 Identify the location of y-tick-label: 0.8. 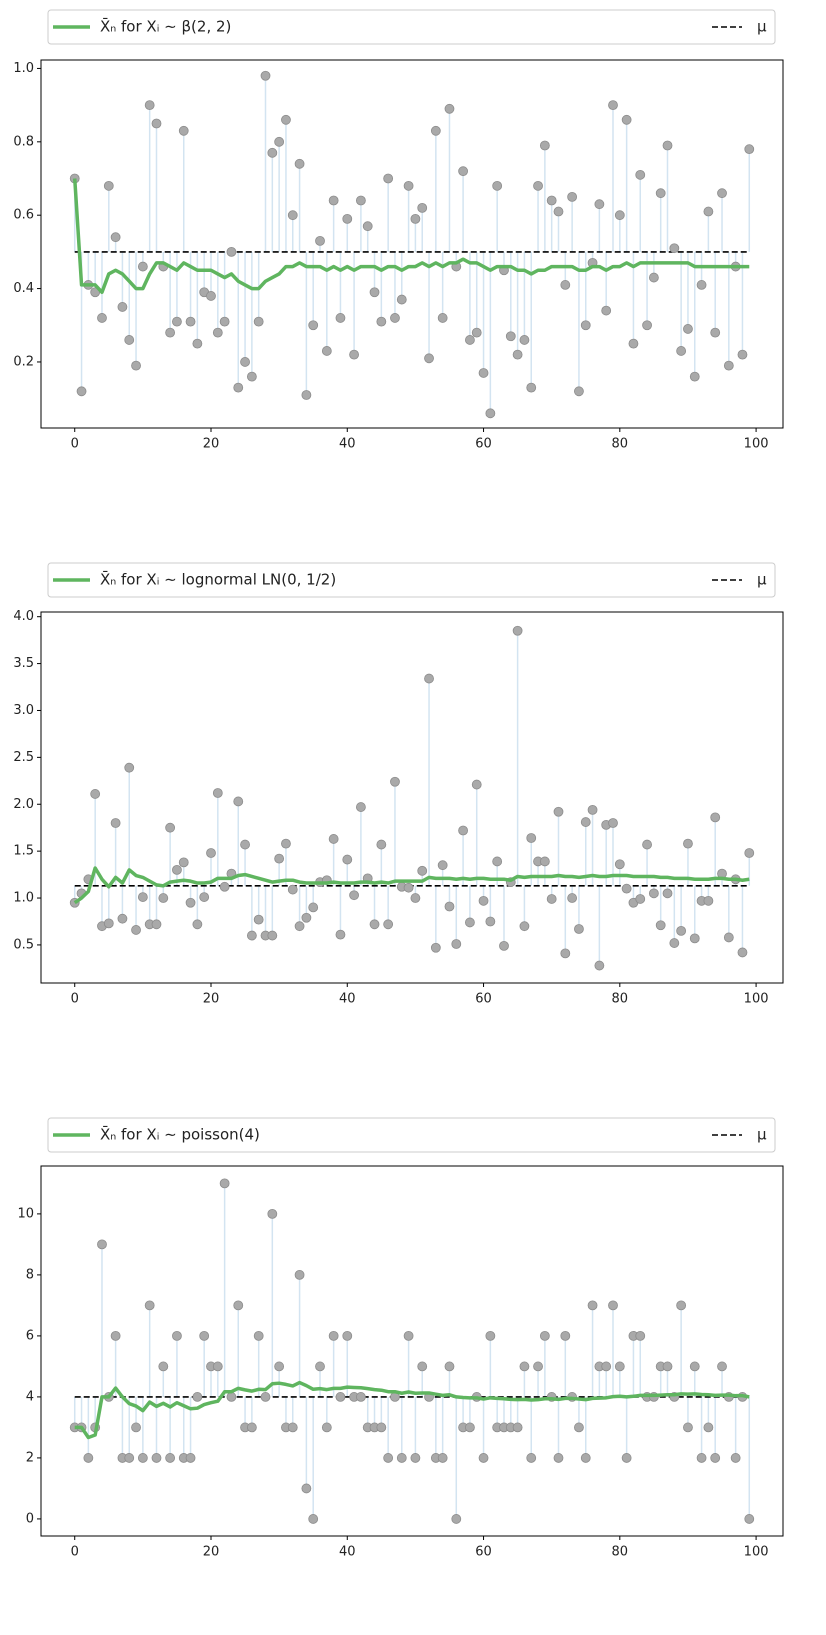
(23, 141).